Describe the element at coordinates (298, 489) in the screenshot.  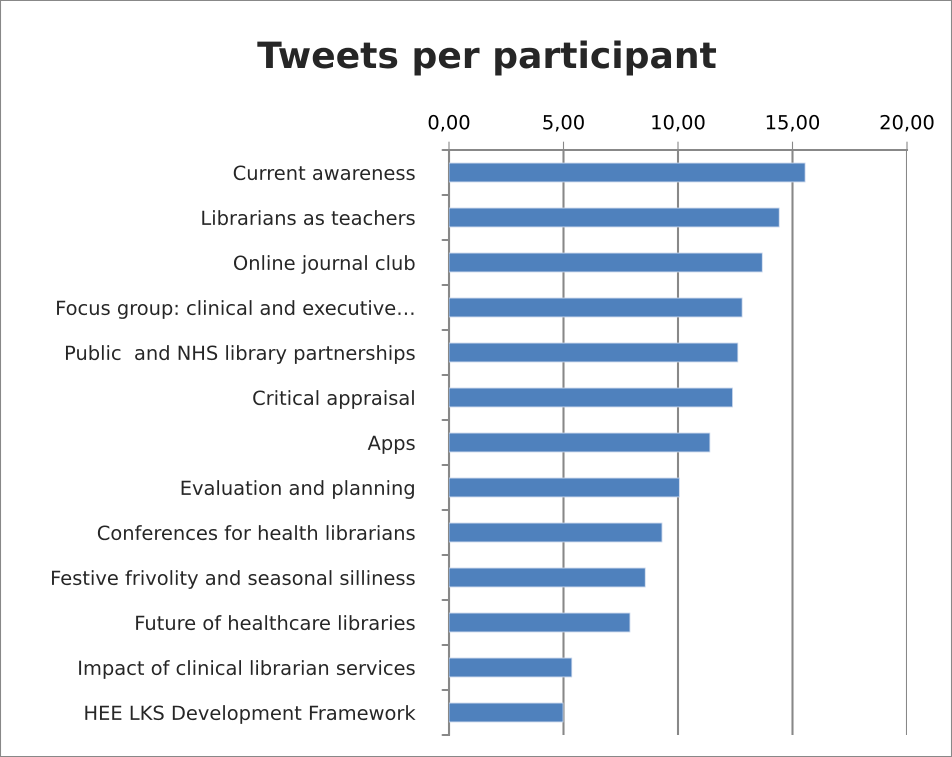
I see `y-tick-label: Evaluation and planning` at that location.